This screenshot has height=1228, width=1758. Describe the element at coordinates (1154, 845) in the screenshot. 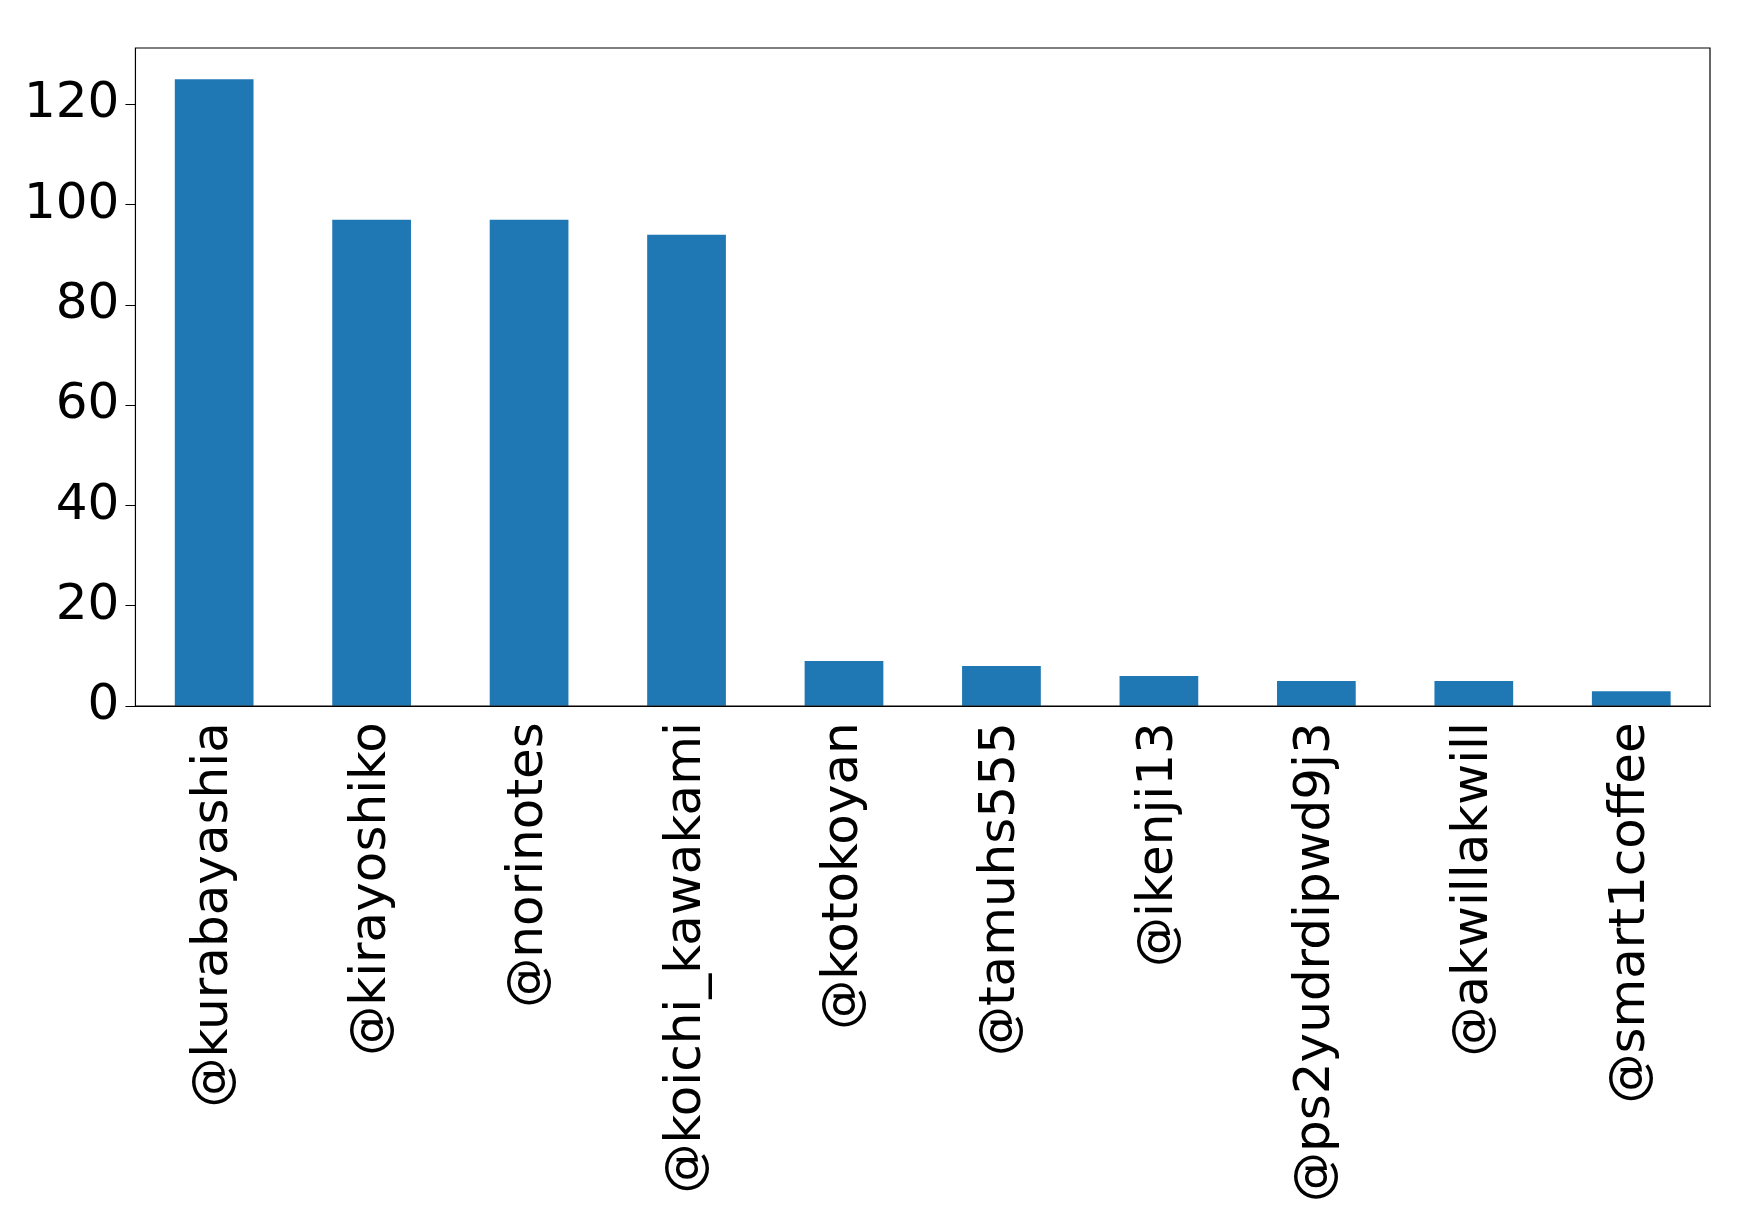

I see `x-tick-label: @ikenji13` at that location.